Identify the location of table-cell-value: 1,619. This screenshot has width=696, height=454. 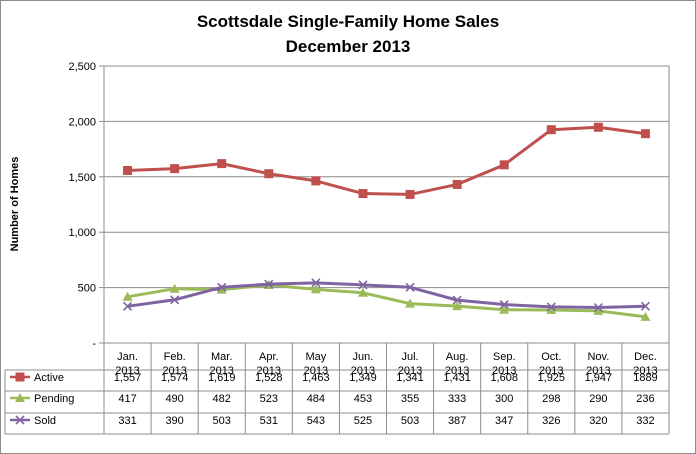
(222, 378).